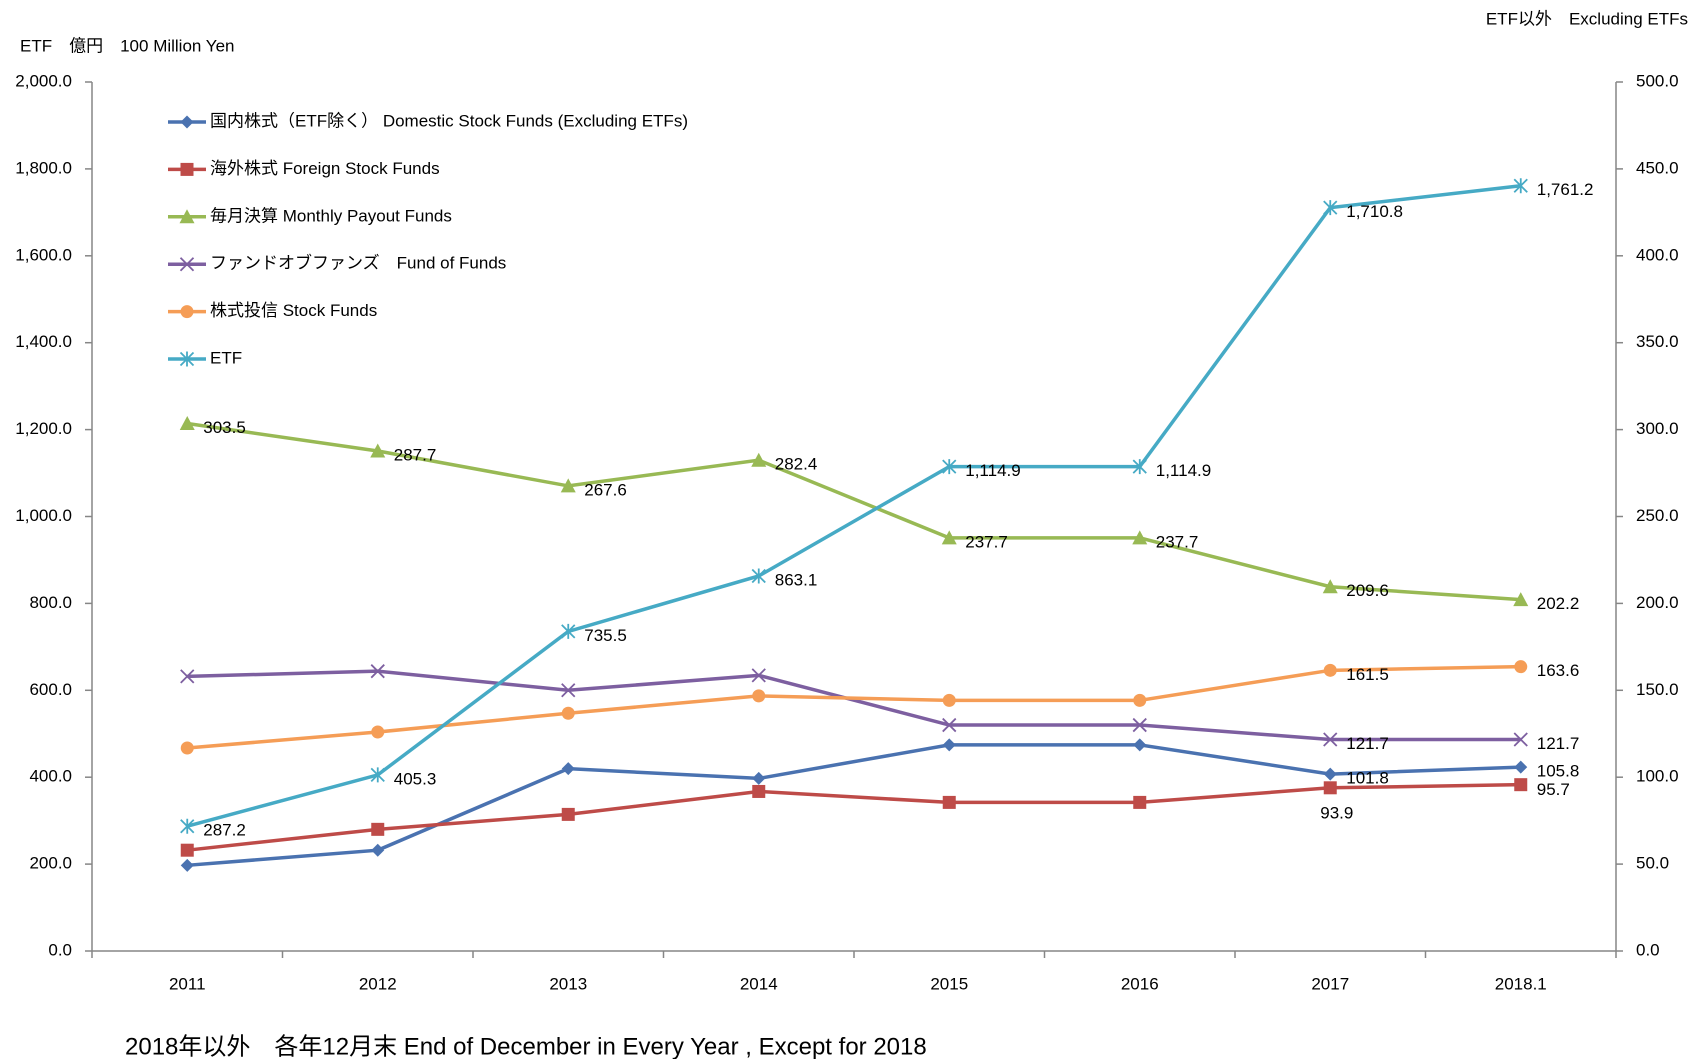 This screenshot has width=1695, height=1059. What do you see at coordinates (1657, 689) in the screenshot?
I see `y2-tick-label: 150.0` at bounding box center [1657, 689].